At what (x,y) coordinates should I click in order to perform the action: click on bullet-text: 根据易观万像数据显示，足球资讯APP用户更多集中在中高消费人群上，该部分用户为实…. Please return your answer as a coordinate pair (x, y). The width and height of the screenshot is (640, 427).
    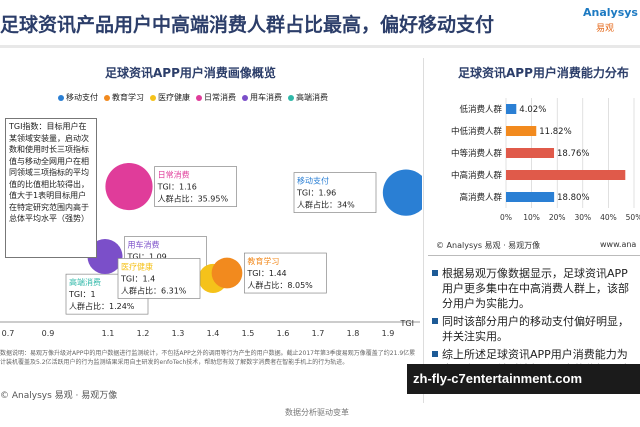
    Looking at the image, I should click on (535, 288).